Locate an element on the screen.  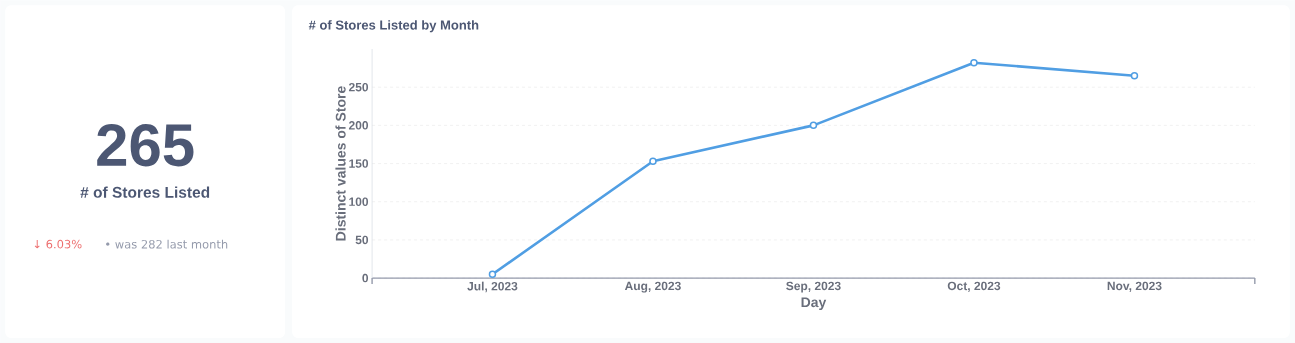
text: # of Stores Listed is located at coordinates (145, 192).